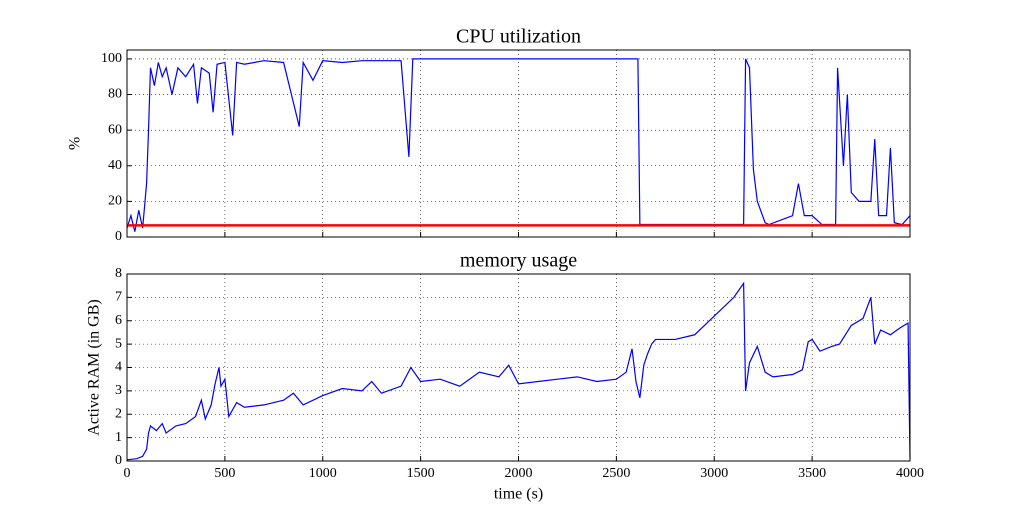 The image size is (1012, 512). What do you see at coordinates (224, 473) in the screenshot?
I see `x-tick-label: 500` at bounding box center [224, 473].